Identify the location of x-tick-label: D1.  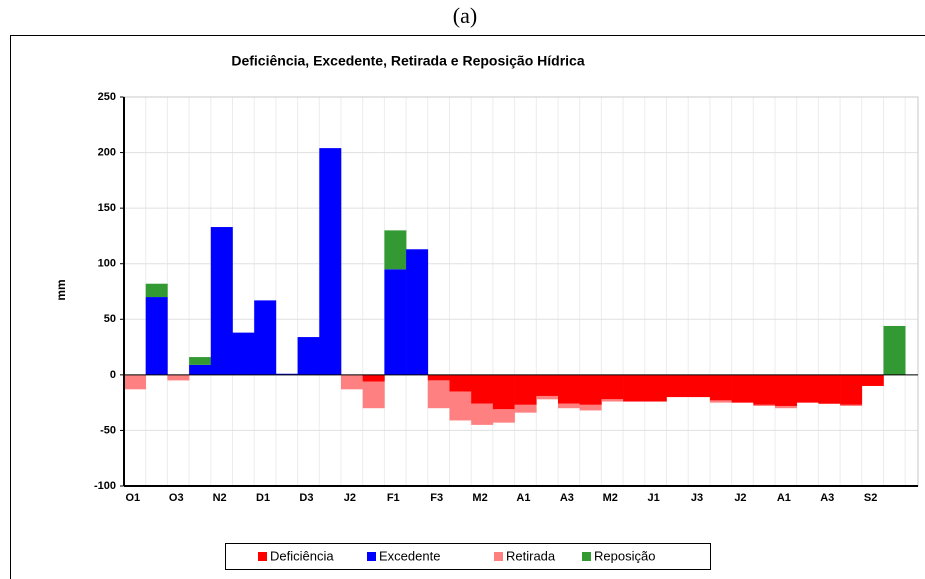
(263, 498).